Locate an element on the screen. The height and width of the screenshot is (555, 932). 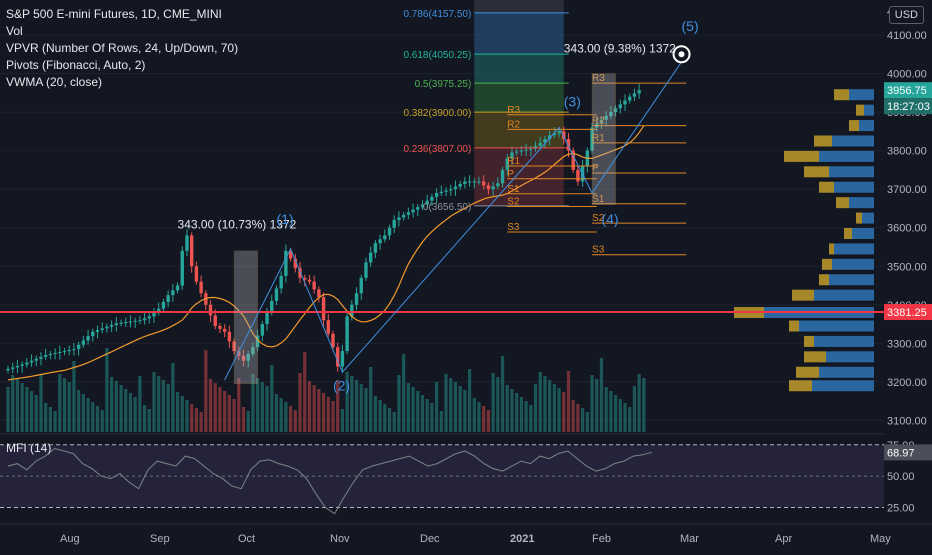
legend-volume: Vol is located at coordinates (14, 31).